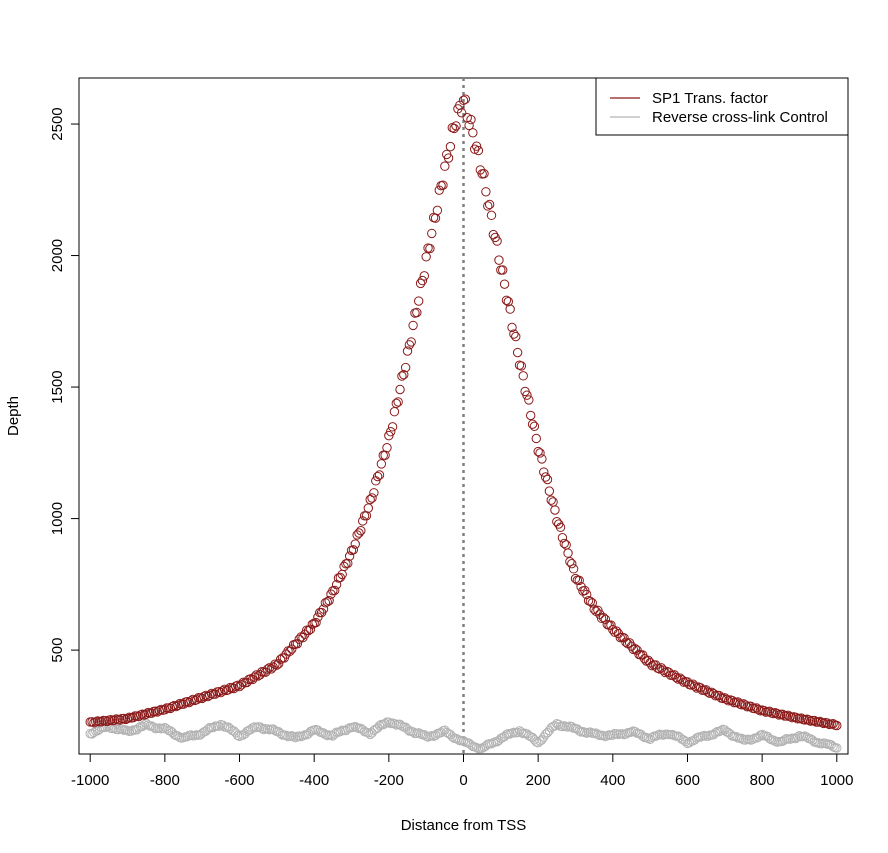 Image resolution: width=888 pixels, height=853 pixels. Describe the element at coordinates (240, 780) in the screenshot. I see `x-tick-label: -600` at that location.